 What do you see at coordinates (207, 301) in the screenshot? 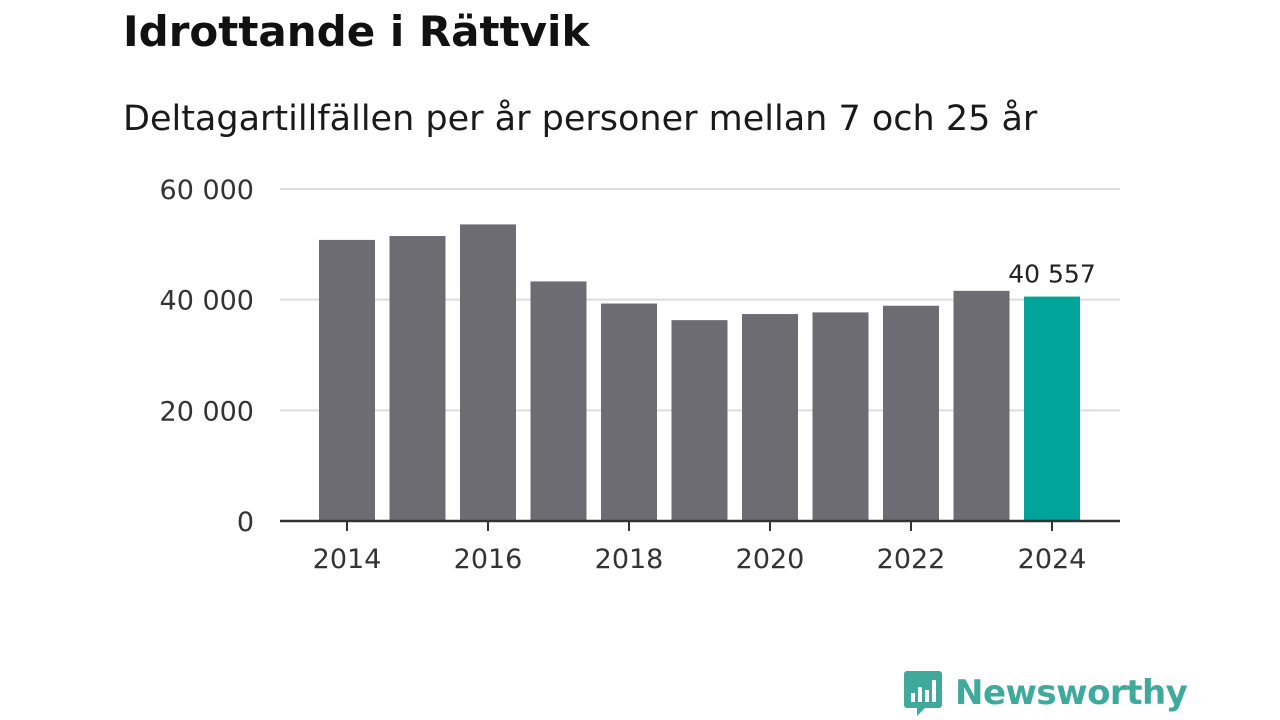
I see `y-tick-label: 40 000` at bounding box center [207, 301].